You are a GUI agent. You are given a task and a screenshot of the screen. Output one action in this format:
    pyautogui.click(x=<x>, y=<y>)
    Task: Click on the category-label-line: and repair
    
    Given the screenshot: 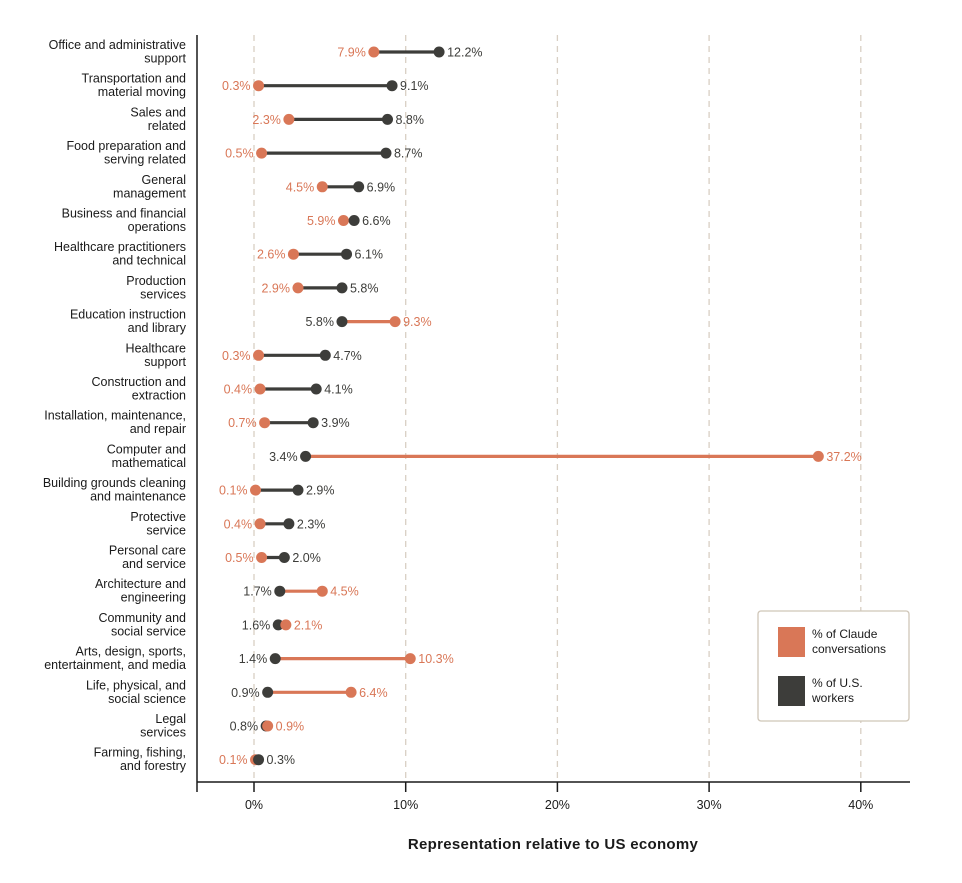 What is the action you would take?
    pyautogui.click(x=158, y=429)
    